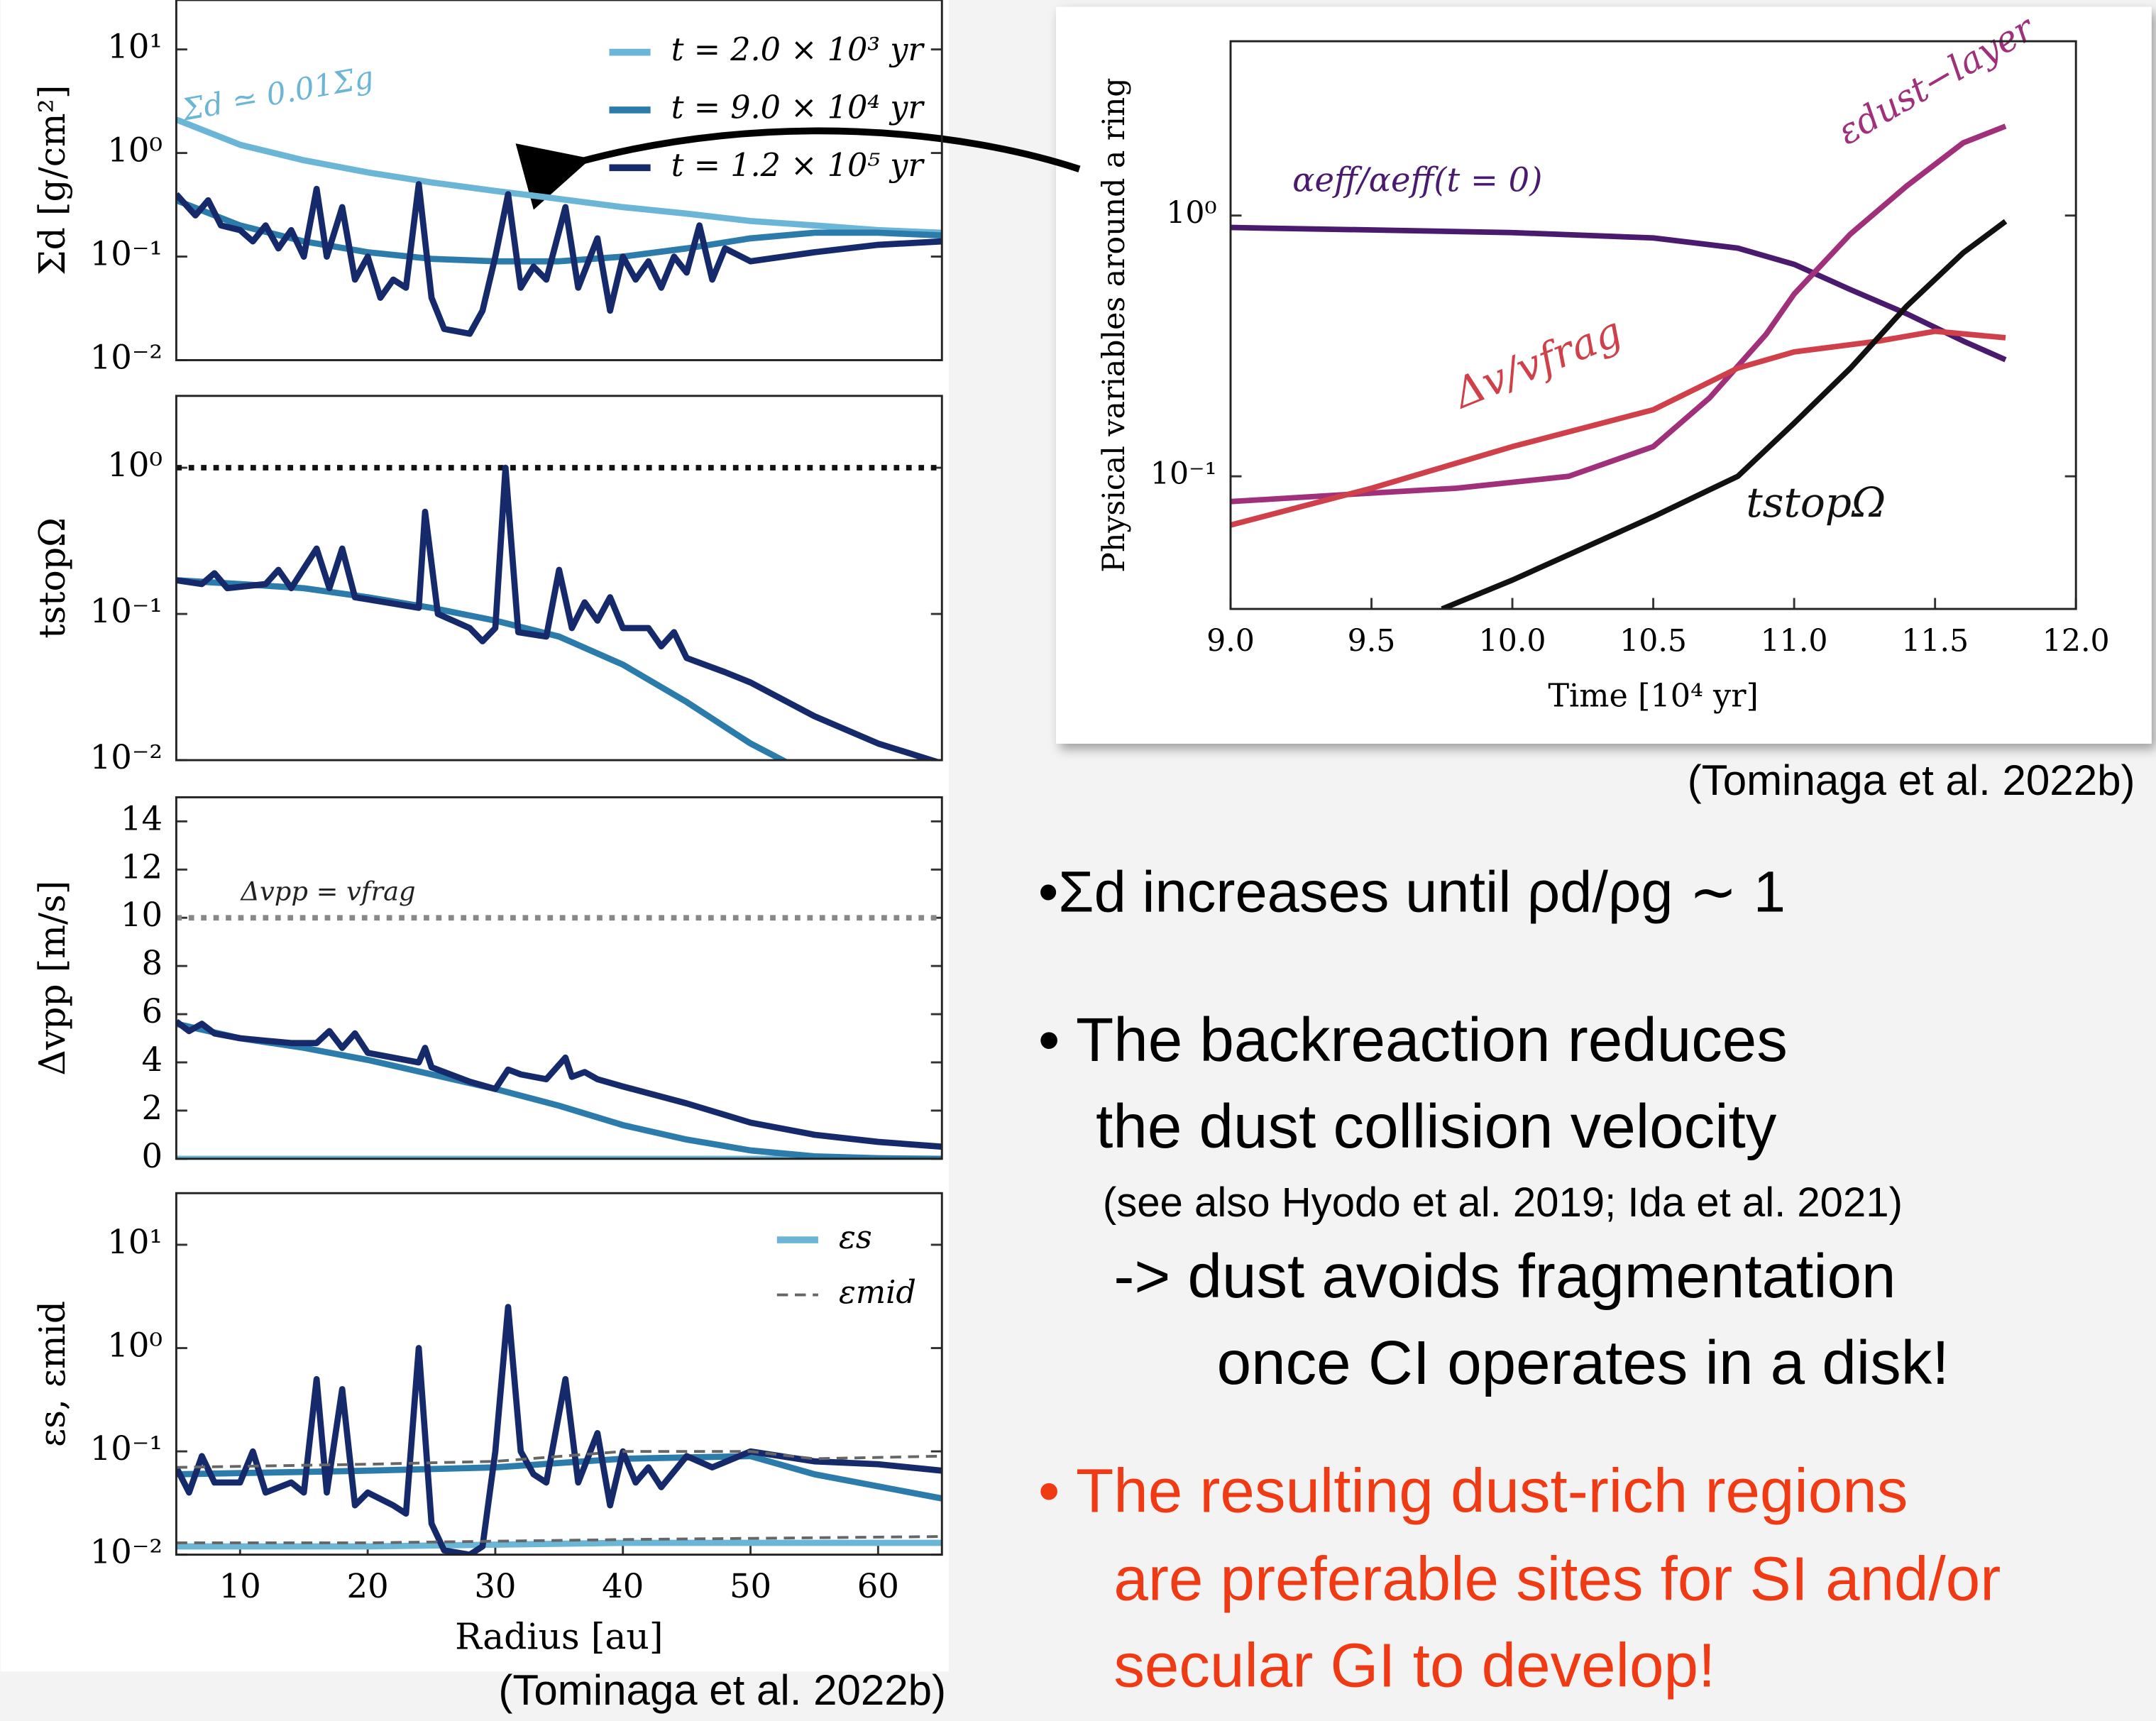 The height and width of the screenshot is (1721, 2156). Describe the element at coordinates (52, 578) in the screenshot. I see `y-axis-label: tstopΩ` at that location.